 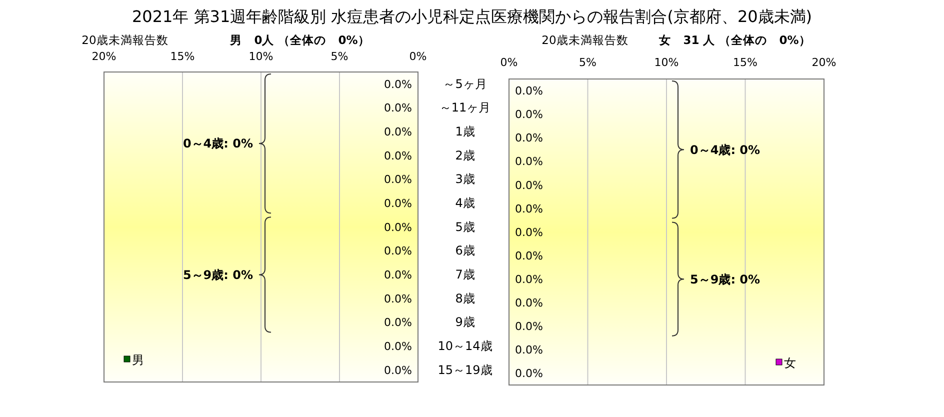 I want to click on legend-label: 男, so click(x=138, y=360).